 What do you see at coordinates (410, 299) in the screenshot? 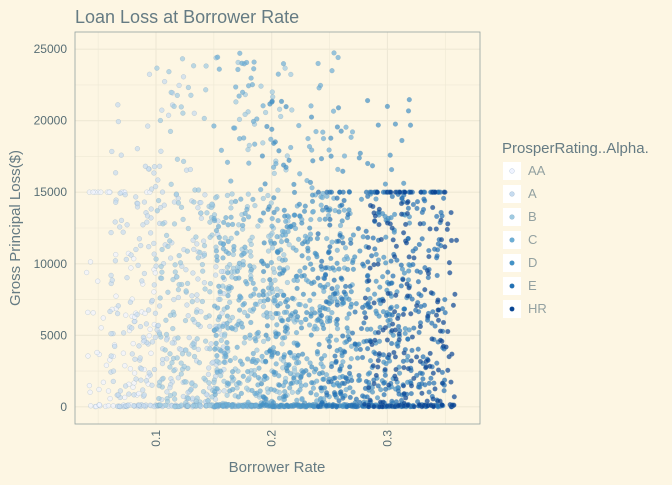
I see `series-HR` at bounding box center [410, 299].